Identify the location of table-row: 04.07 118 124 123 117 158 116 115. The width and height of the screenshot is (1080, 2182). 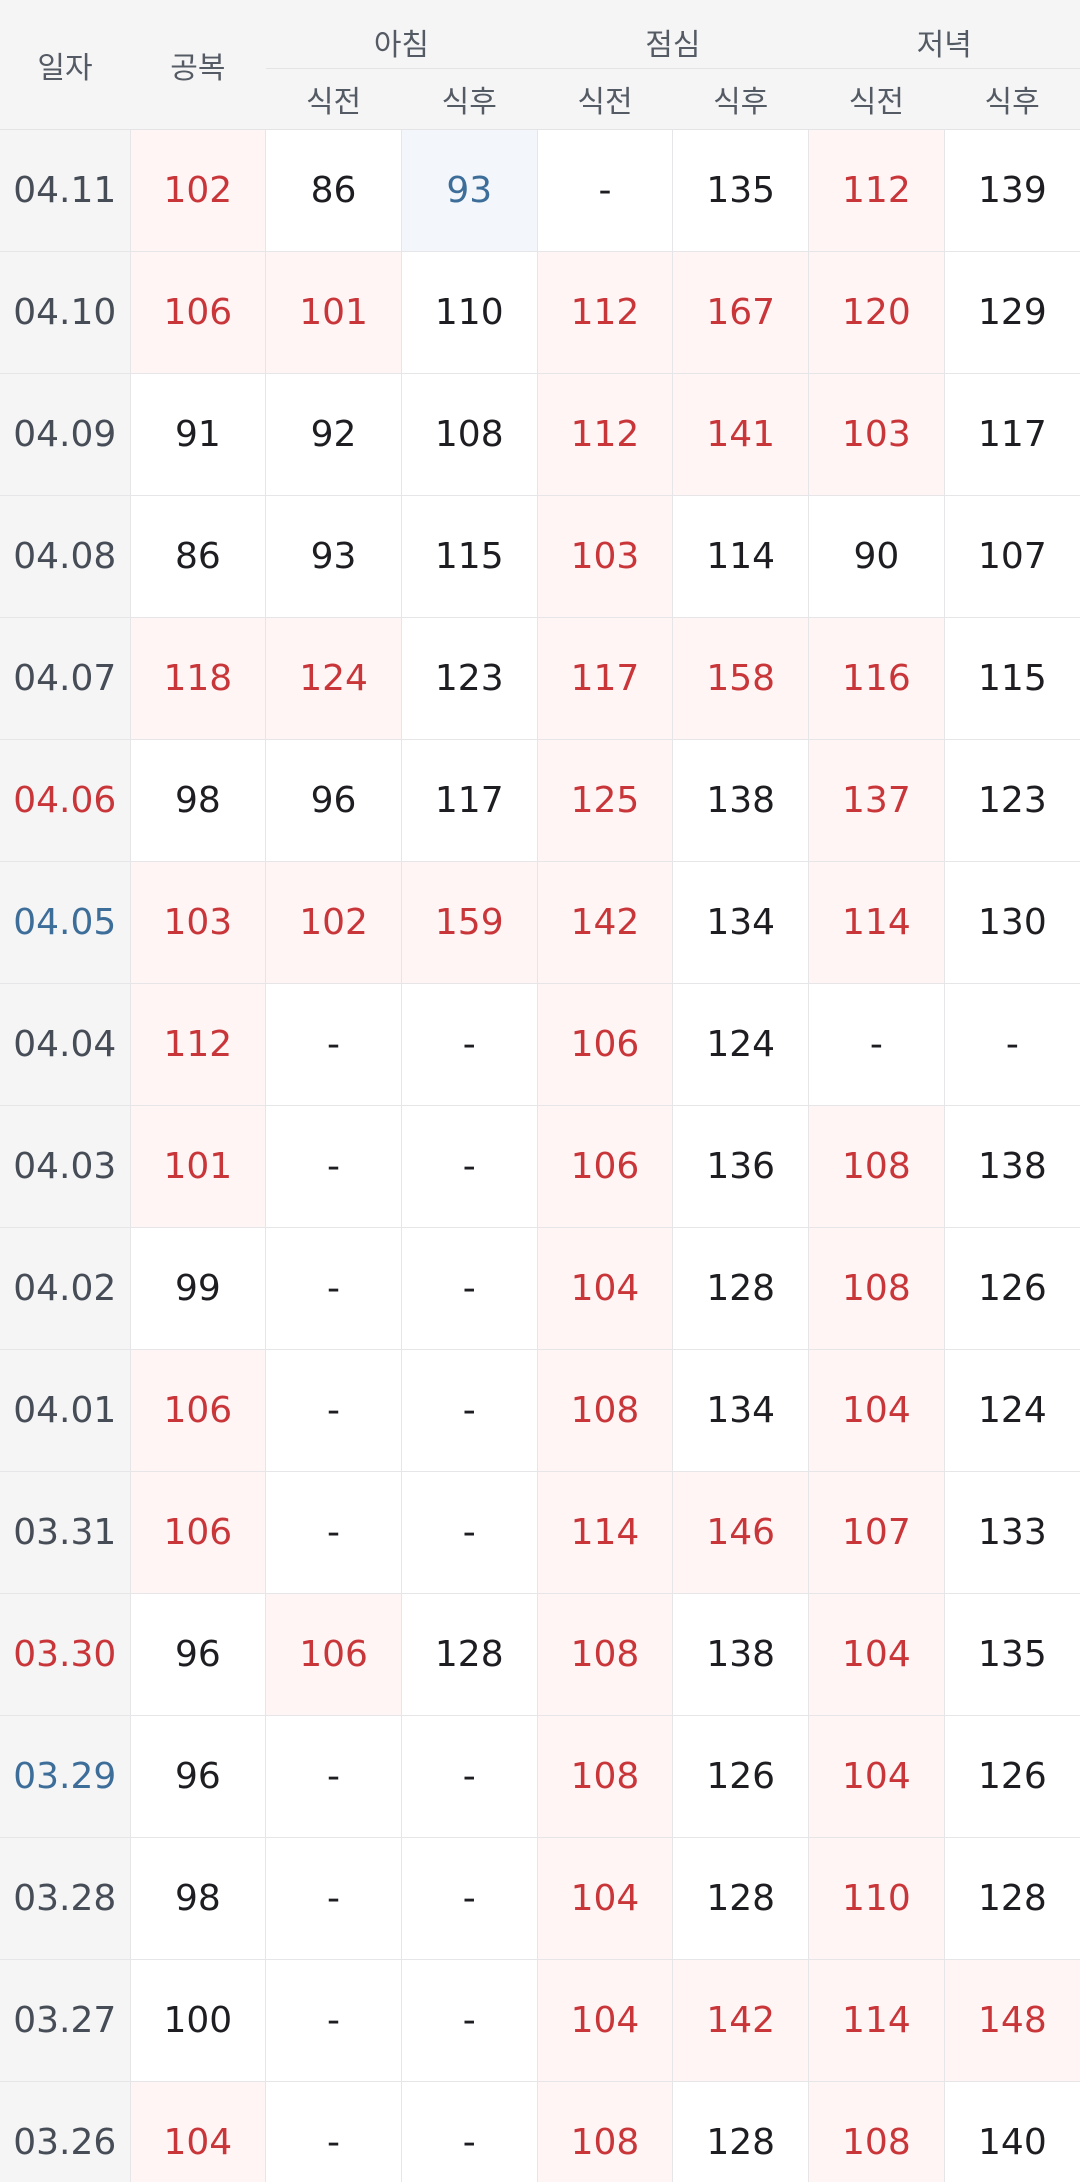
(540, 678).